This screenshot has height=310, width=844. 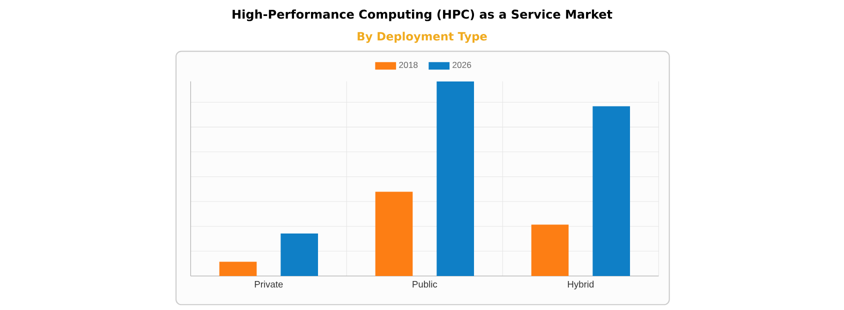 I want to click on x-tick-label: Private, so click(x=268, y=284).